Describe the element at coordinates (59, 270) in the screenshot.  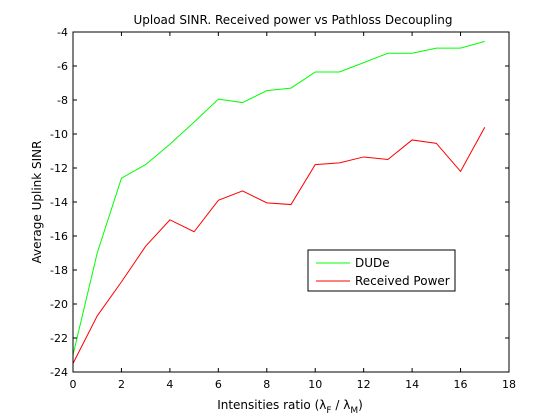
I see `y-tick-label: -18` at that location.